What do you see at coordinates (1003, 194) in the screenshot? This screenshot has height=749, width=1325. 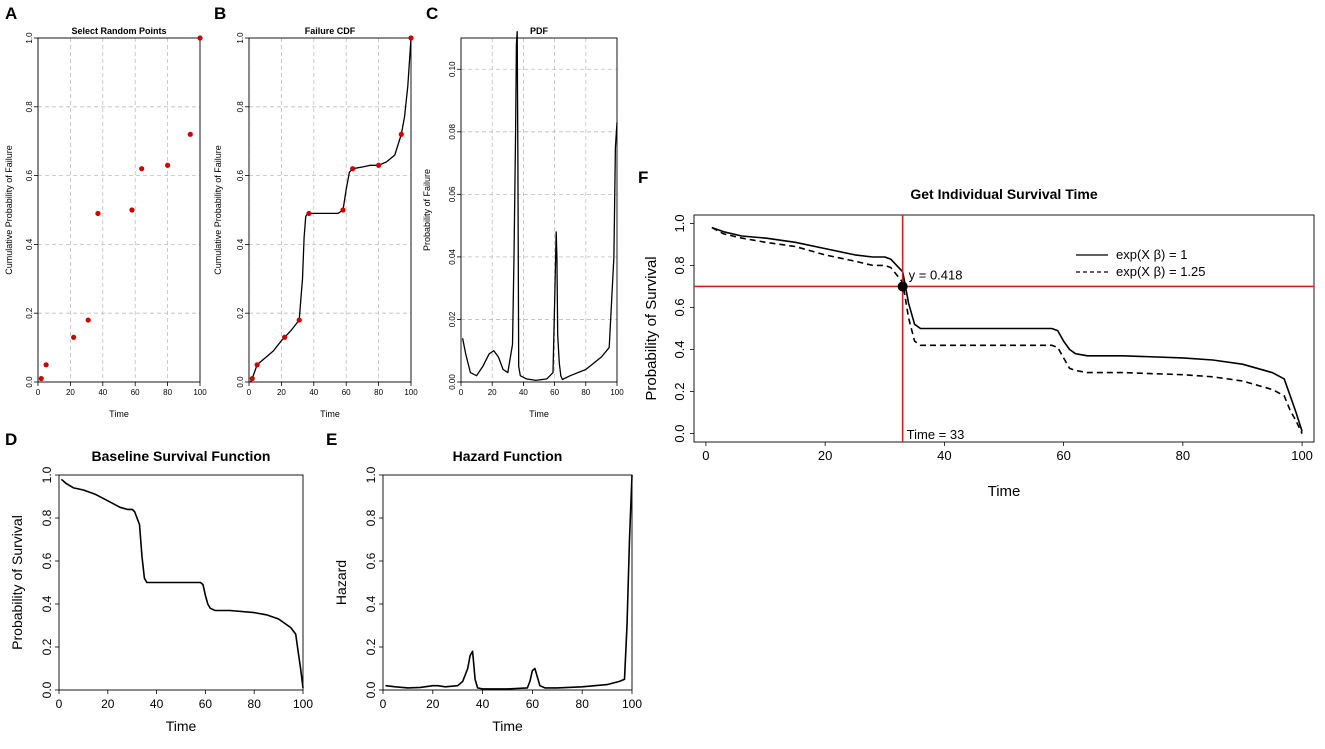 I see `chart-title: Get Individual Survival Time` at bounding box center [1003, 194].